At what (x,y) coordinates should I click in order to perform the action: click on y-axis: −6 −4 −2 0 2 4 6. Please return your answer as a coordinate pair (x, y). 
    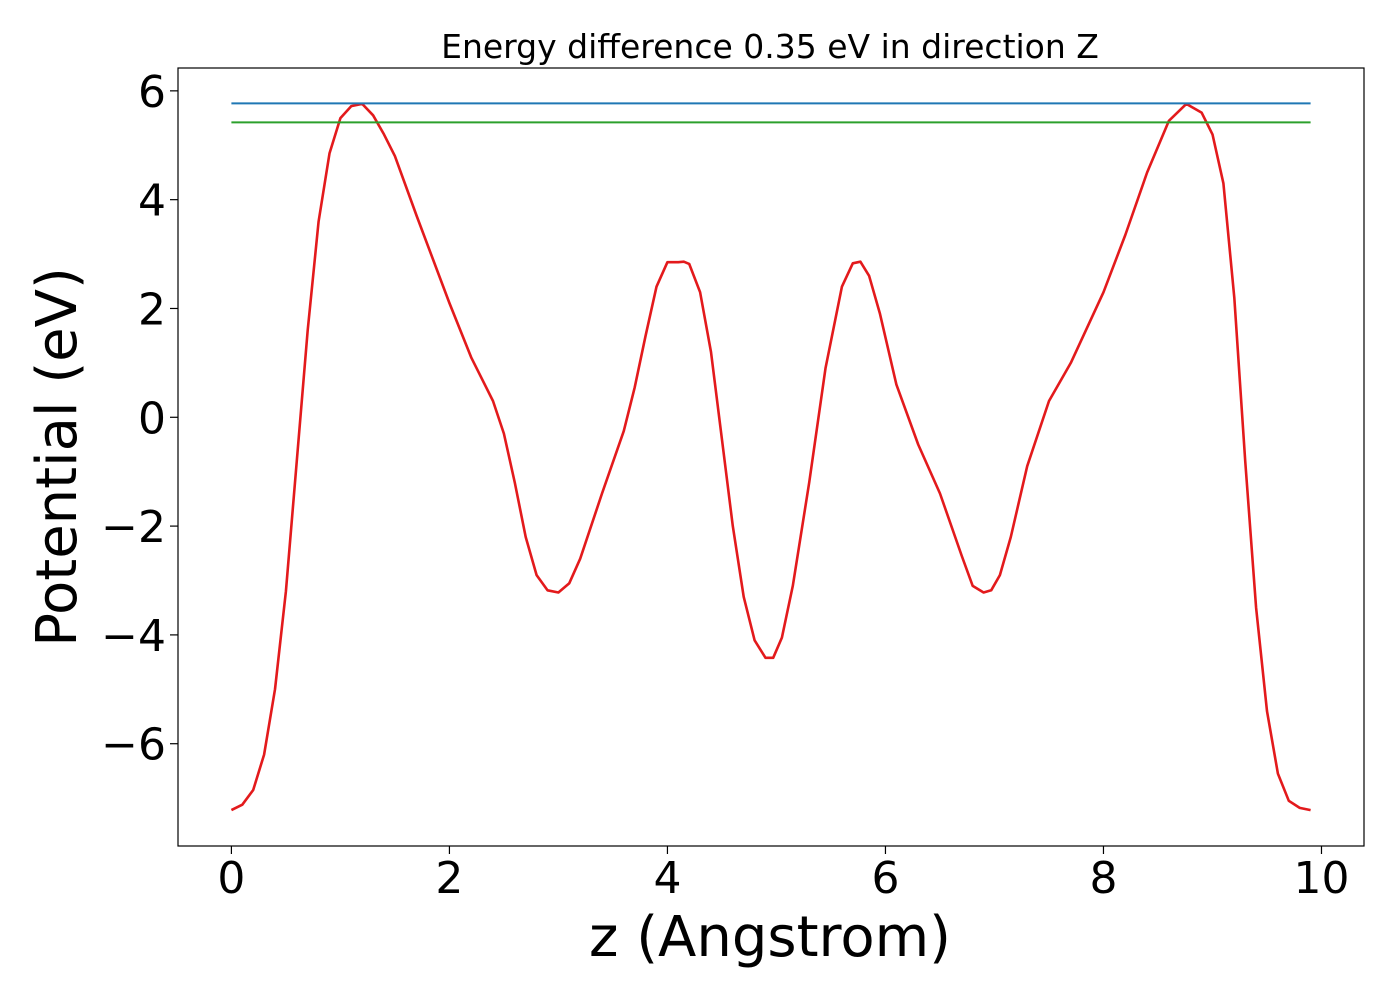
    Looking at the image, I should click on (139, 419).